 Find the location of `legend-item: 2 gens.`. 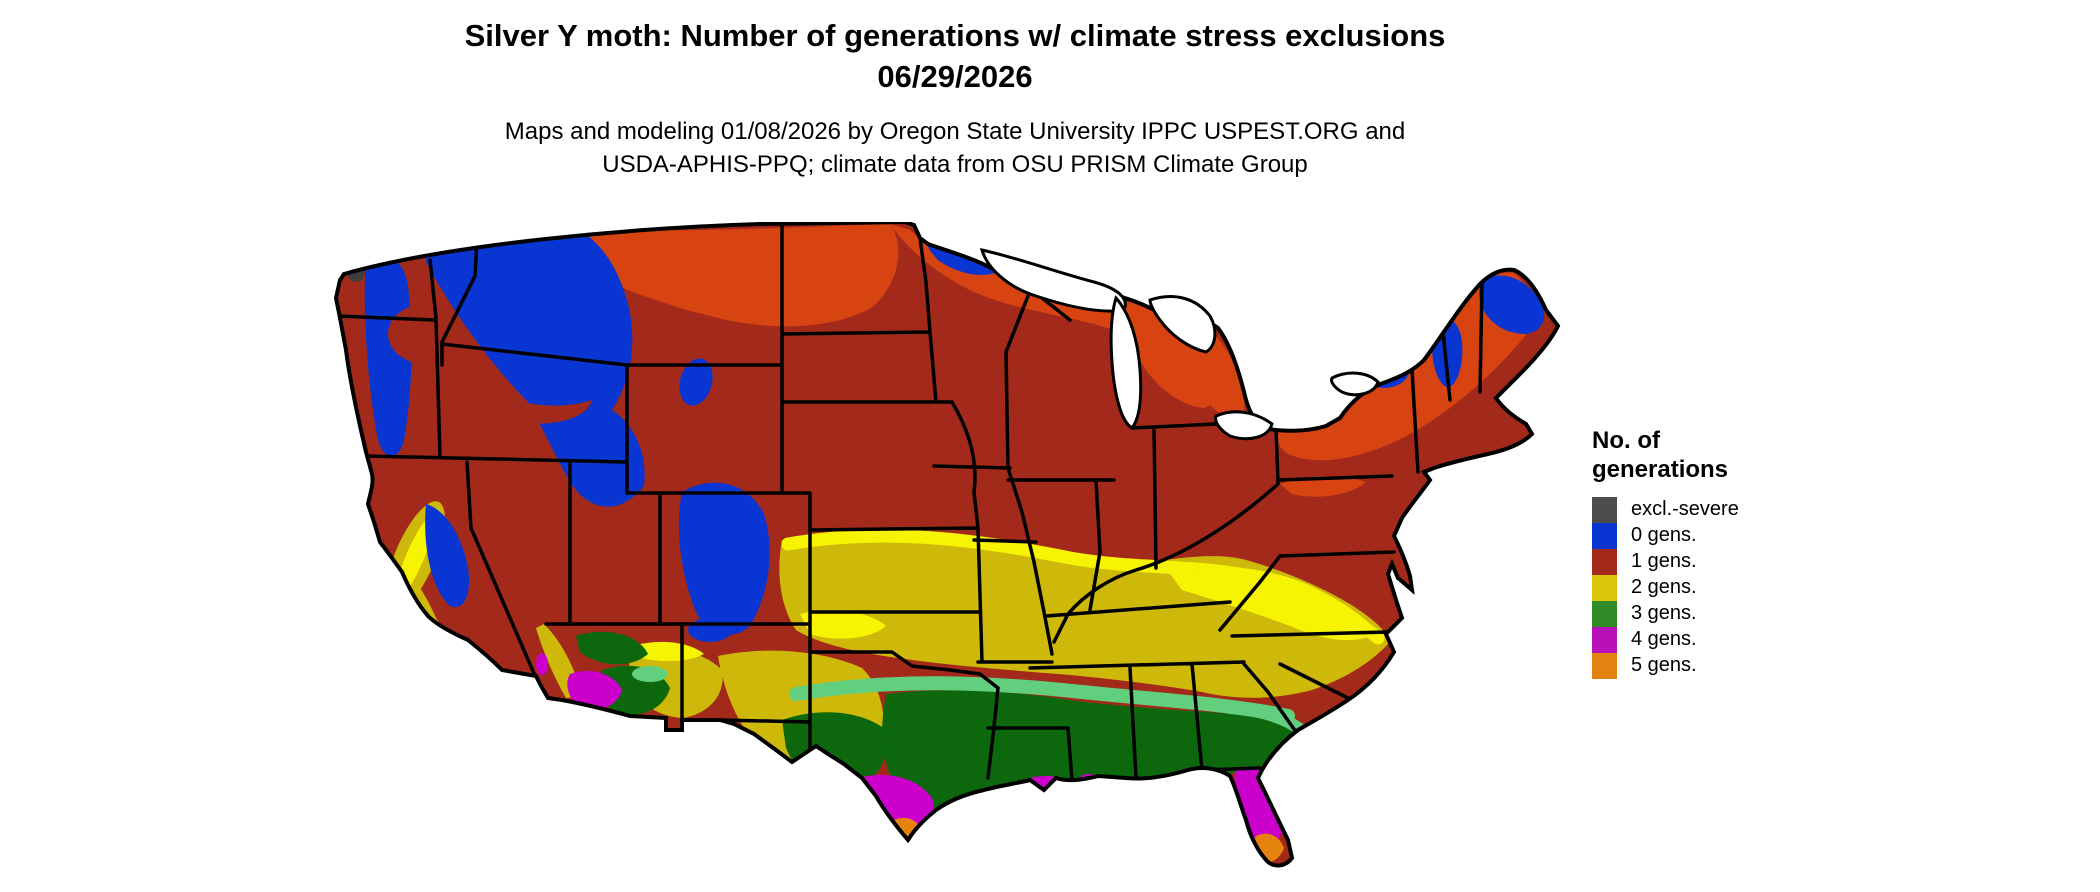

legend-item: 2 gens. is located at coordinates (1752, 587).